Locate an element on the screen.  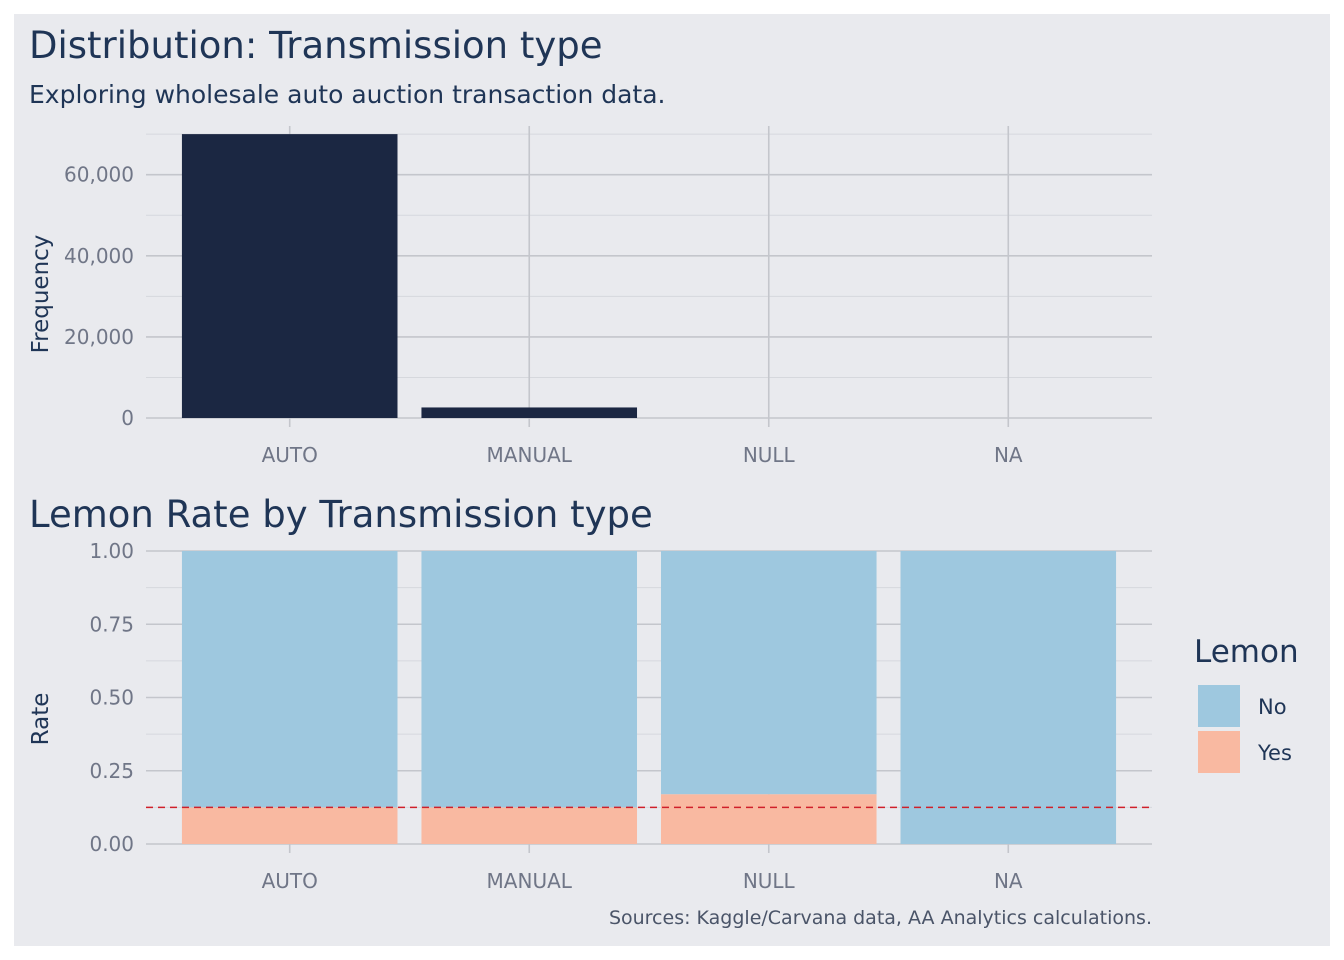
rate-bar-yes-auto is located at coordinates (289, 825).